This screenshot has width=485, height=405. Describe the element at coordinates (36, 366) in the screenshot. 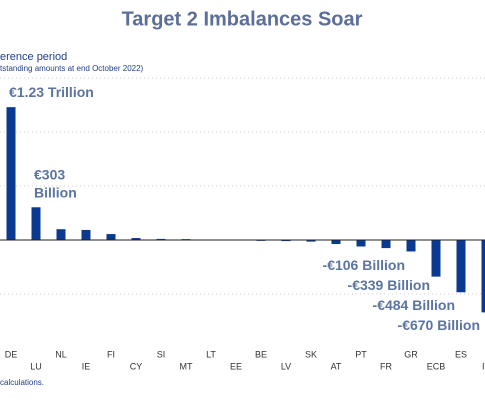

I see `x-tick-label: LU` at that location.